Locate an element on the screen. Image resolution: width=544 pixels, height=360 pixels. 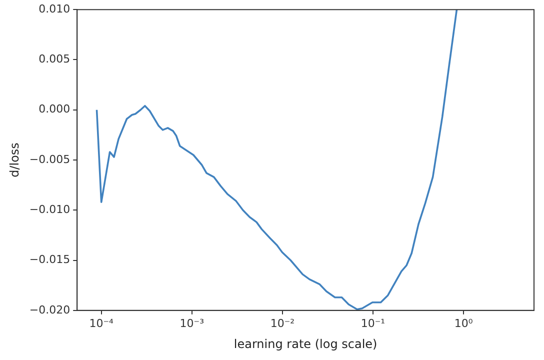
x-tick-label: 10⁻⁴ is located at coordinates (101, 323).